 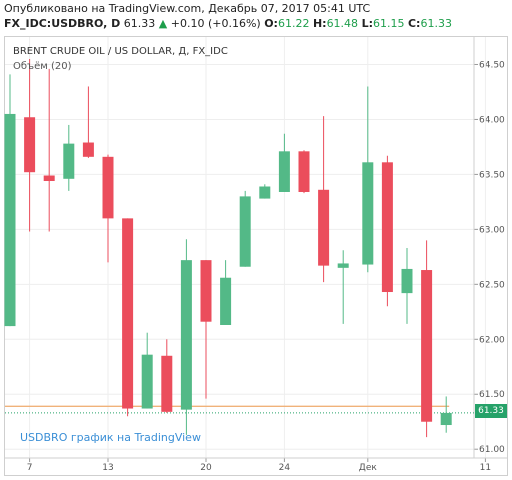 I want to click on y-tick-label: 63.00, so click(x=492, y=230).